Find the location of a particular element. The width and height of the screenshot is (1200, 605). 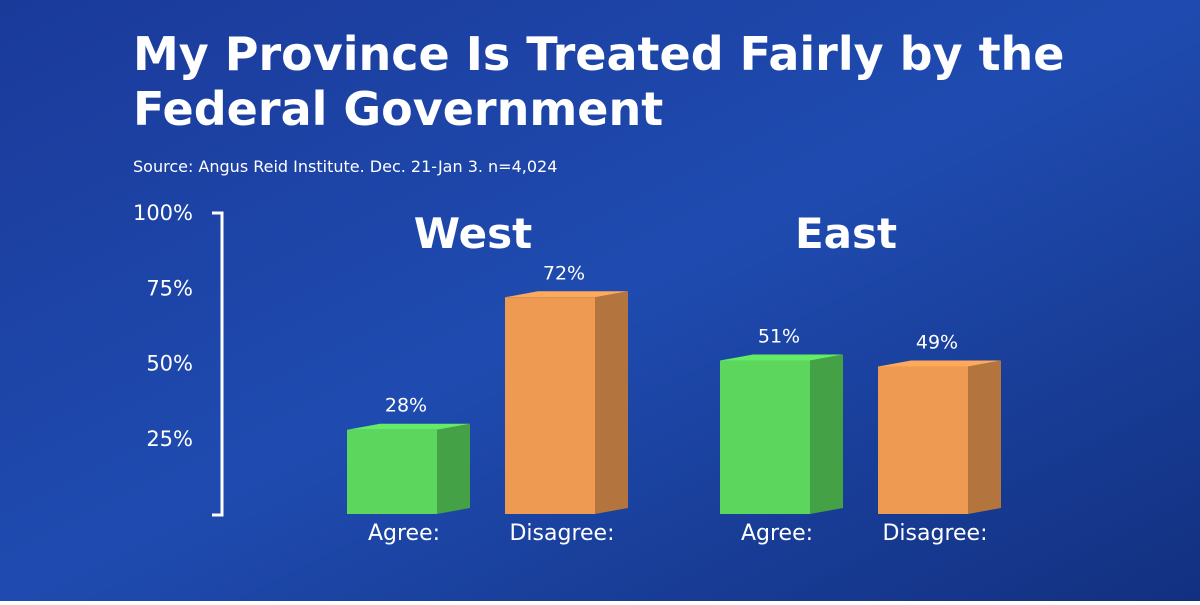

y-tick-label: 50% is located at coordinates (169, 364).